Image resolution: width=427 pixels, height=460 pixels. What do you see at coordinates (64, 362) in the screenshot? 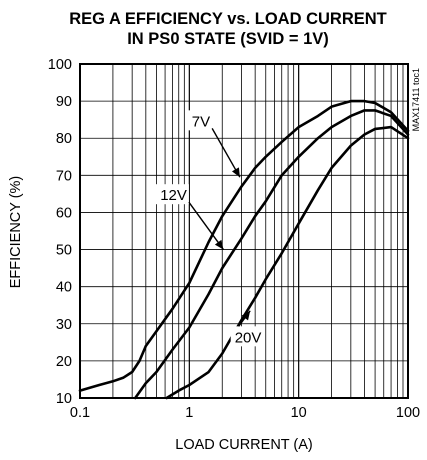
I see `y-tick-label: 20` at bounding box center [64, 362].